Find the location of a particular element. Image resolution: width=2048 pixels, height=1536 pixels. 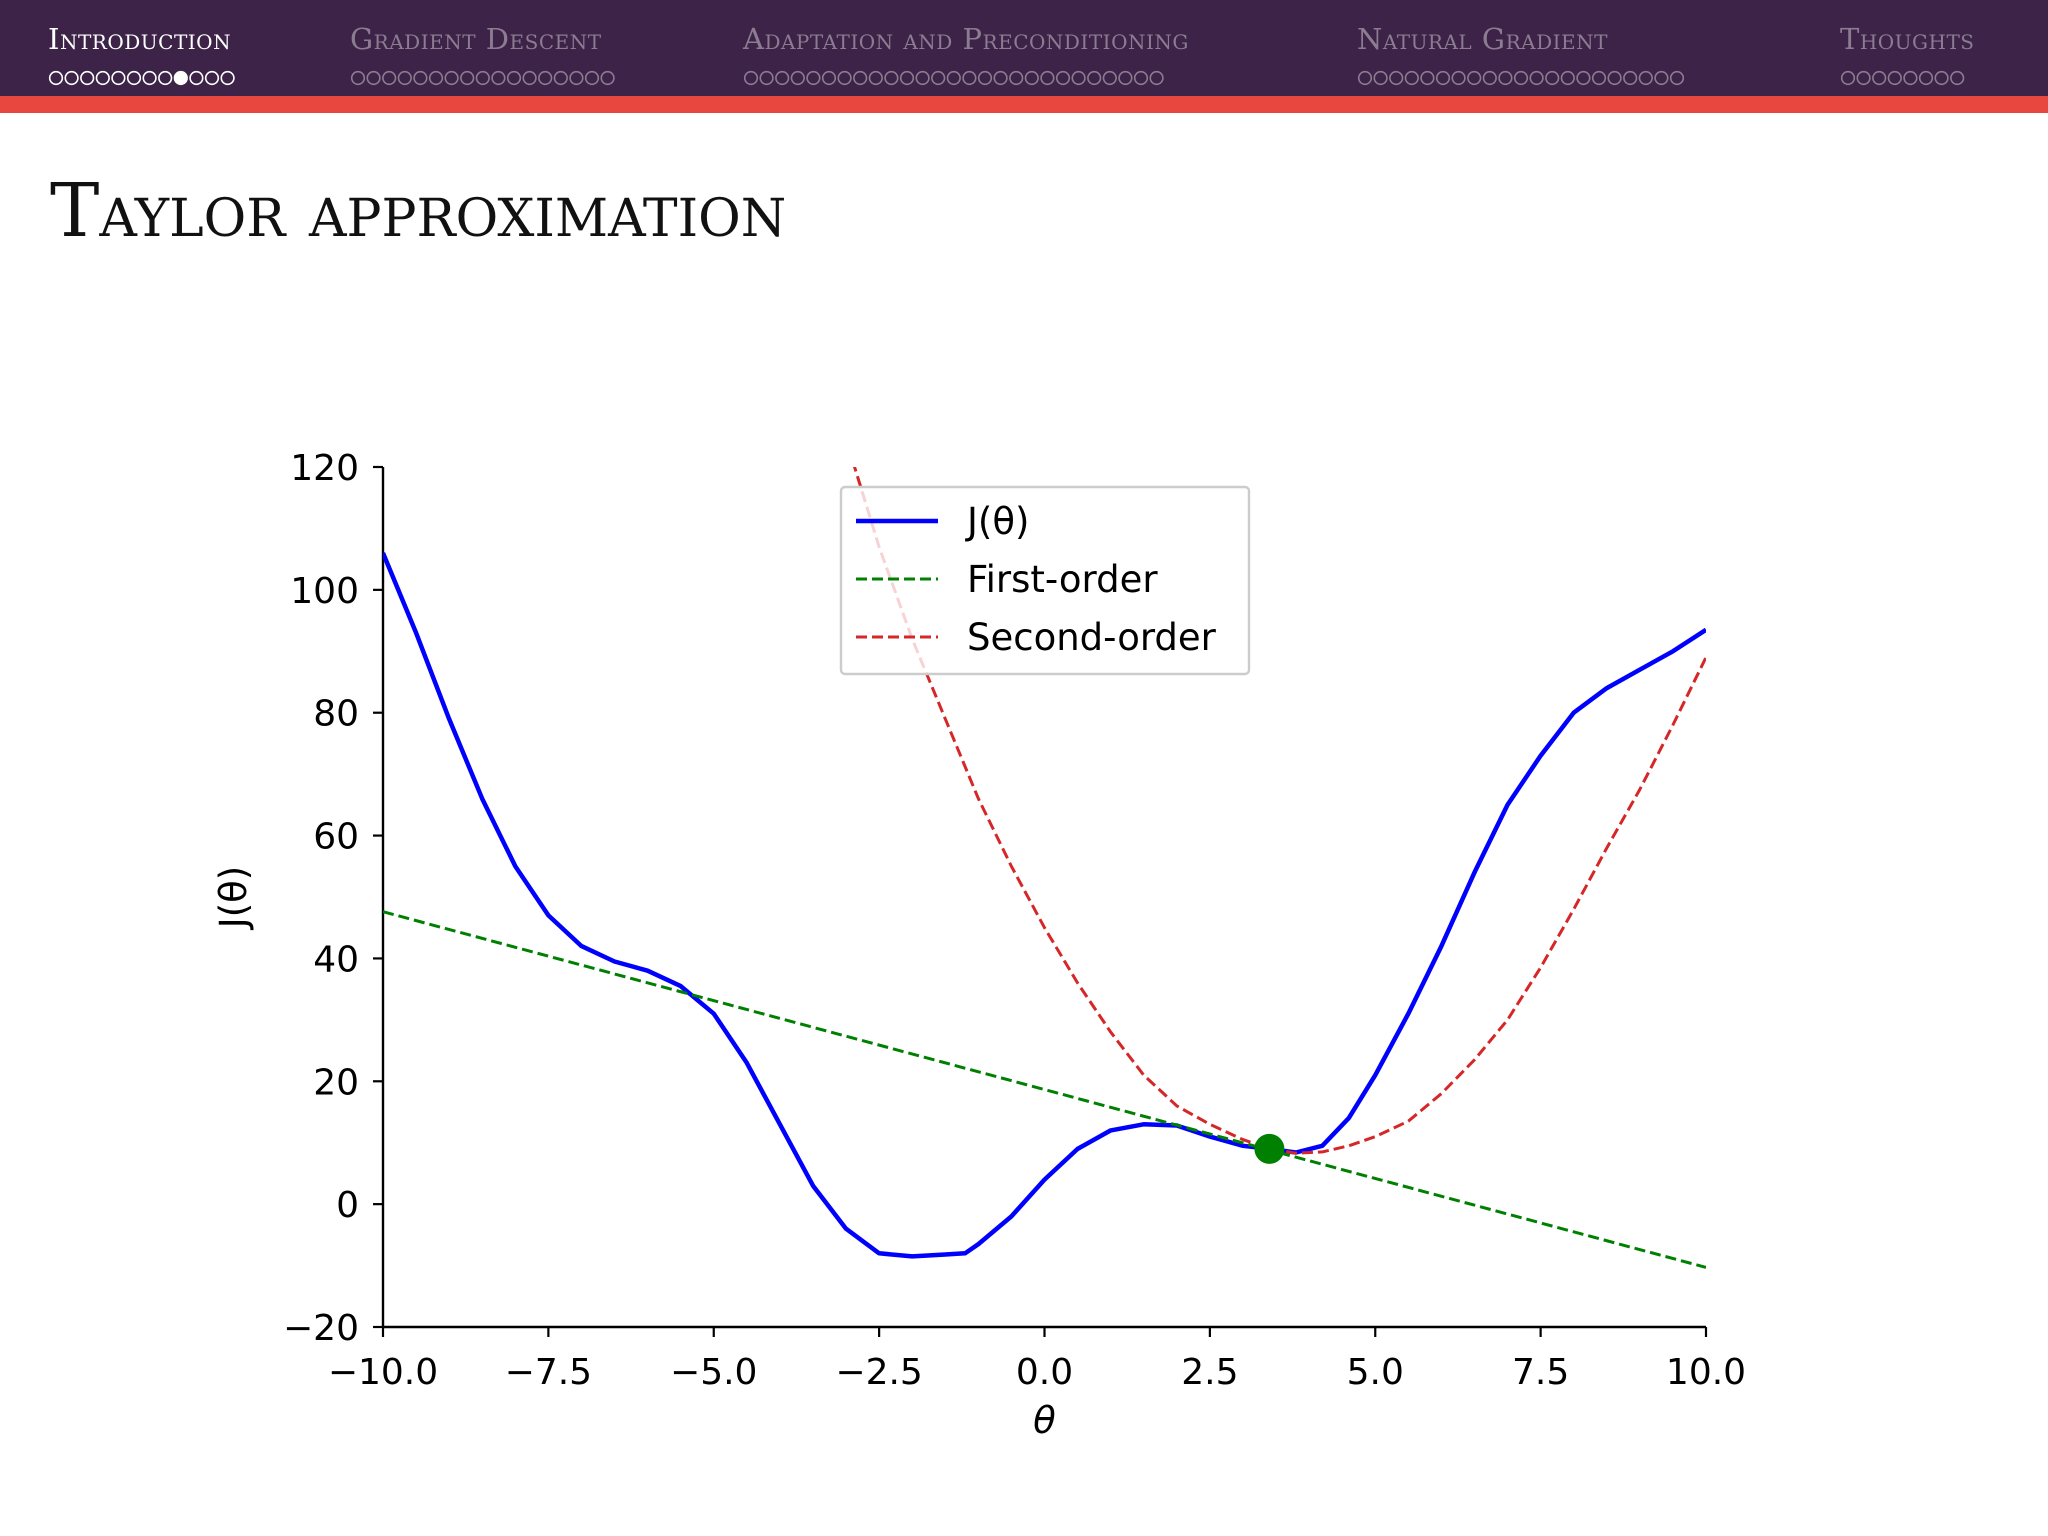

chart-markers is located at coordinates (1269, 1148).